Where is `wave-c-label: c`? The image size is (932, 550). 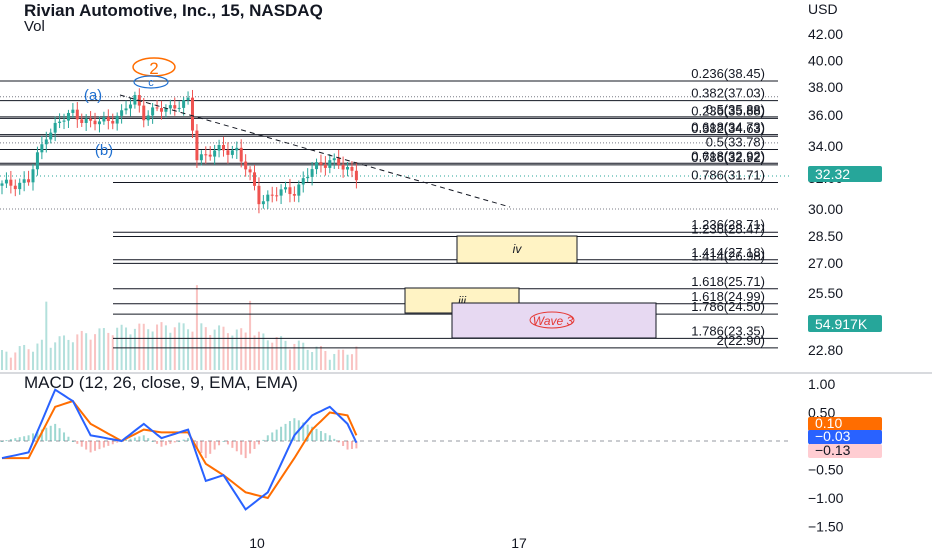 wave-c-label: c is located at coordinates (151, 83).